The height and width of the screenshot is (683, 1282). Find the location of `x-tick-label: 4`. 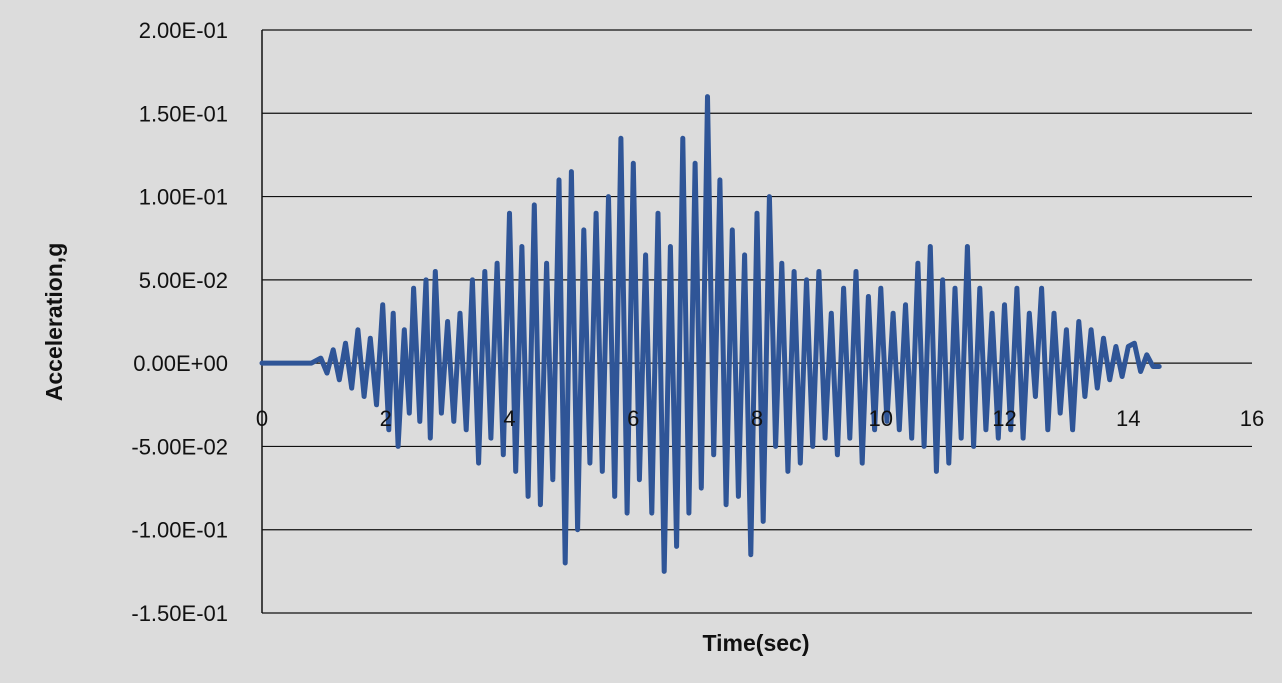

x-tick-label: 4 is located at coordinates (509, 418).